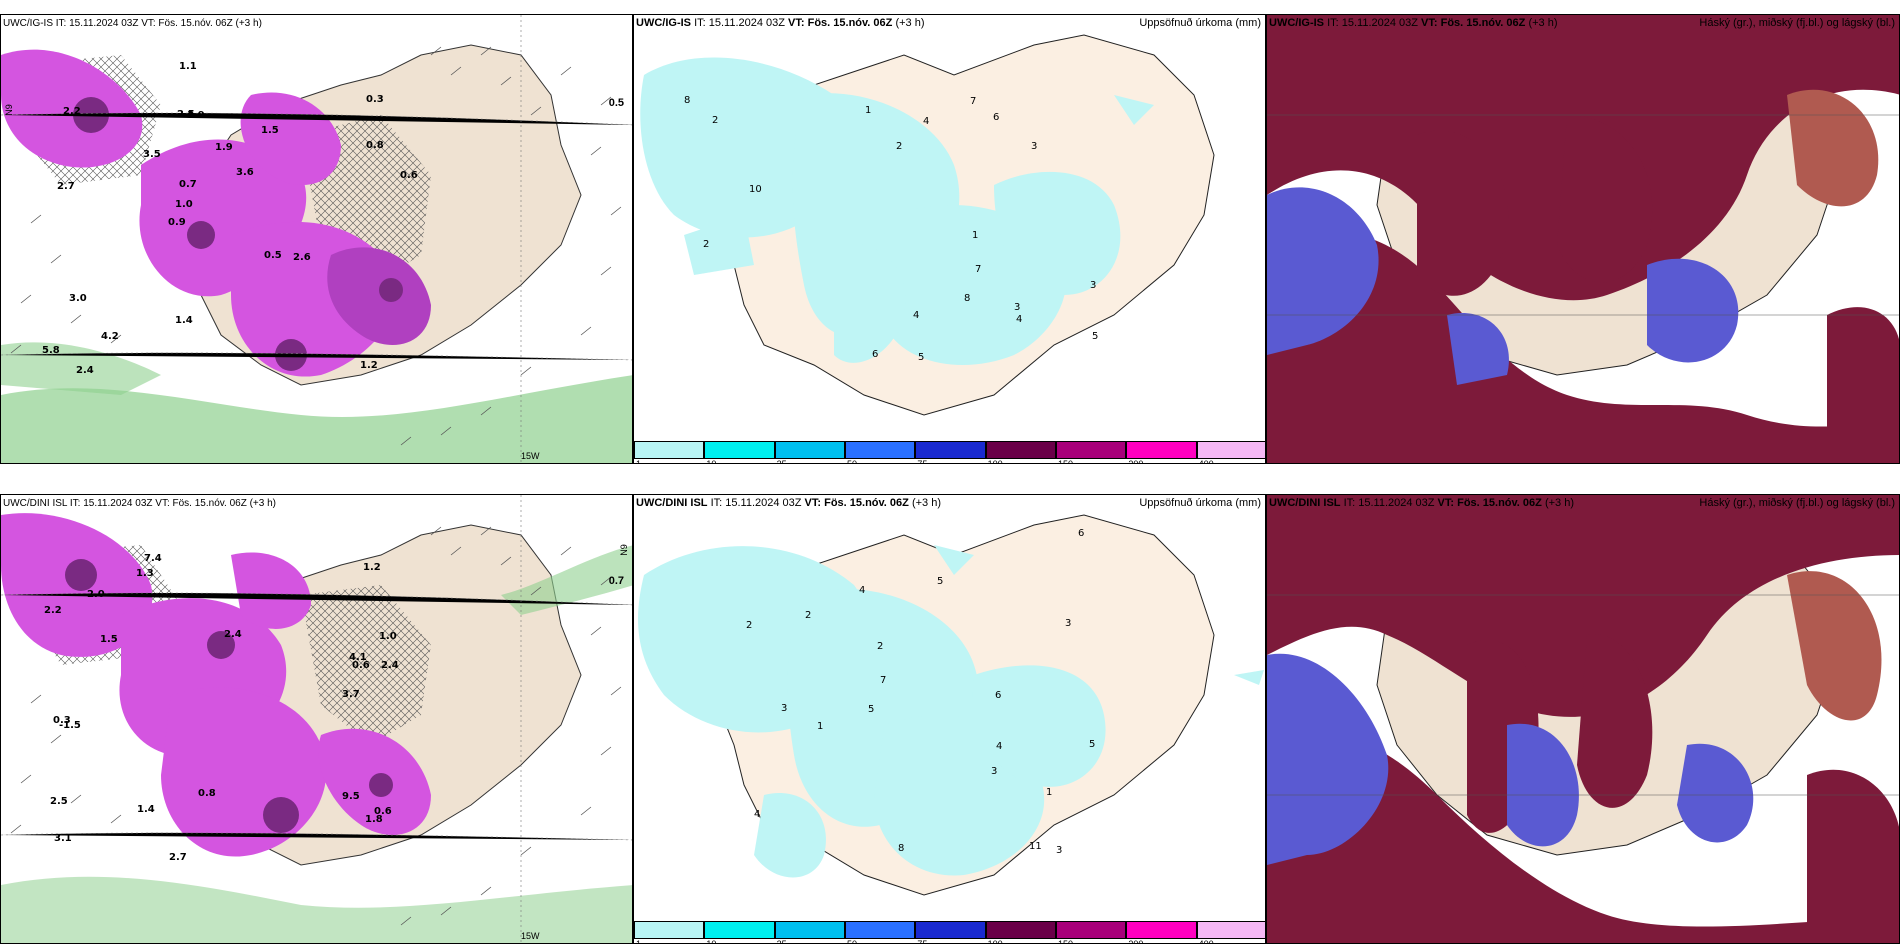  What do you see at coordinates (78, 298) in the screenshot?
I see `map-value-label: 3.0` at bounding box center [78, 298].